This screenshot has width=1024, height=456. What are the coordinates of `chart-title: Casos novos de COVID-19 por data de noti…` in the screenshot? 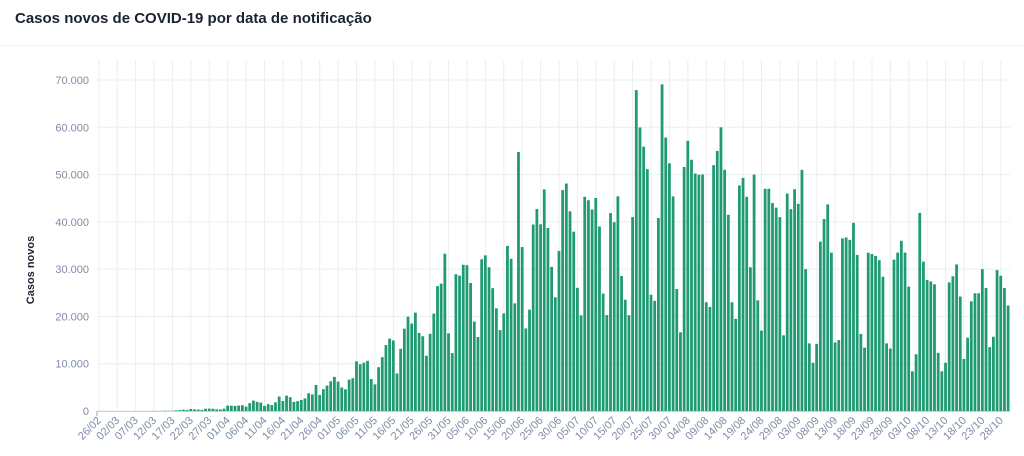 It's located at (193, 18).